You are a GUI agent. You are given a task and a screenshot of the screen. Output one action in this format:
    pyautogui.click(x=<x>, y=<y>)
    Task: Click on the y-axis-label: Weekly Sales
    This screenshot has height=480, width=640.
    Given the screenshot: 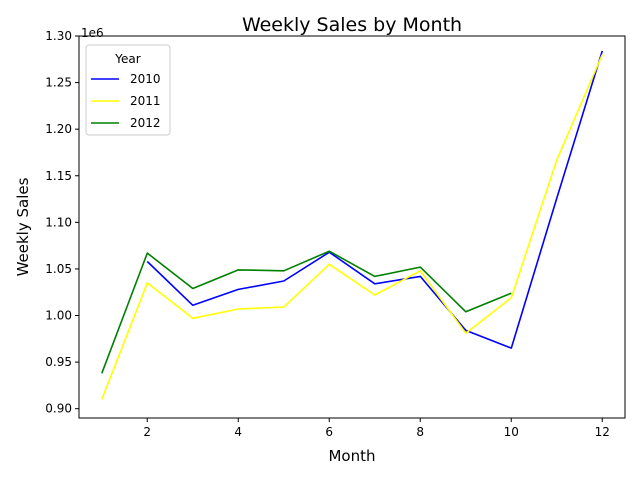 What is the action you would take?
    pyautogui.click(x=23, y=226)
    